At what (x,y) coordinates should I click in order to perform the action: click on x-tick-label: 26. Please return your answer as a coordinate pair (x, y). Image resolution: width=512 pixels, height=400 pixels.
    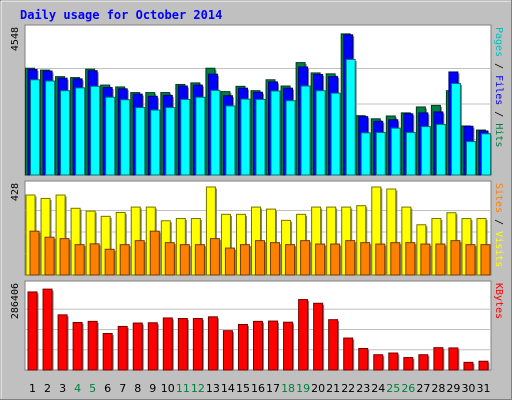
    Looking at the image, I should click on (408, 388).